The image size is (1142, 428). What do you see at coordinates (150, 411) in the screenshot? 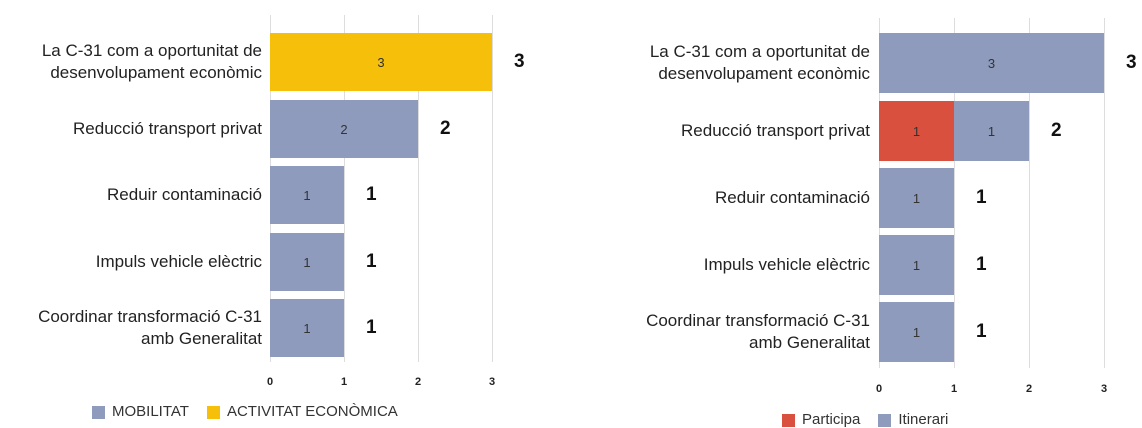
I see `legend-label: MOBILITAT` at bounding box center [150, 411].